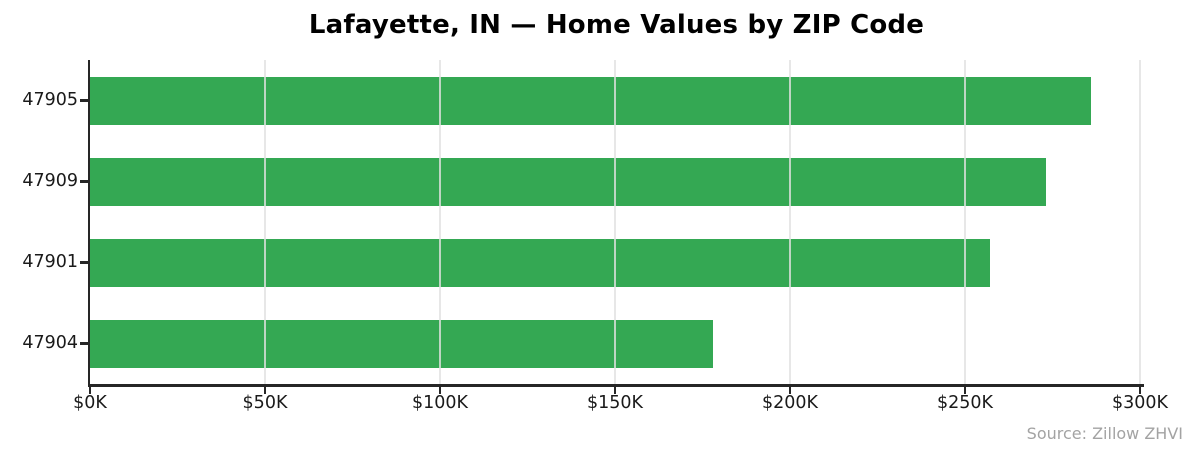 The height and width of the screenshot is (455, 1195). Describe the element at coordinates (439, 403) in the screenshot. I see `x-tick-label-100: $100K` at that location.